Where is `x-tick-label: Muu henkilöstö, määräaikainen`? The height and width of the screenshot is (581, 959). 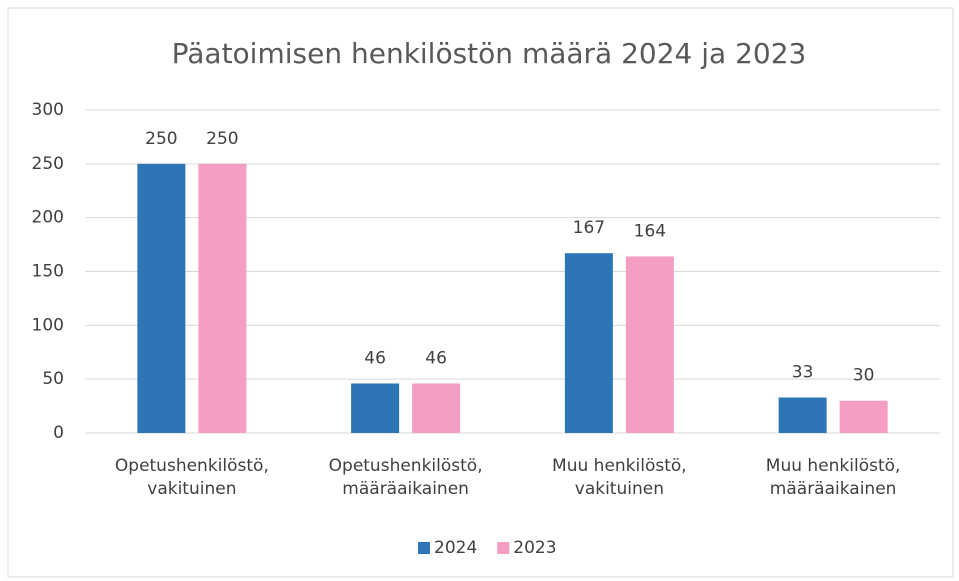
x-tick-label: Muu henkilöstö, määräaikainen is located at coordinates (833, 477).